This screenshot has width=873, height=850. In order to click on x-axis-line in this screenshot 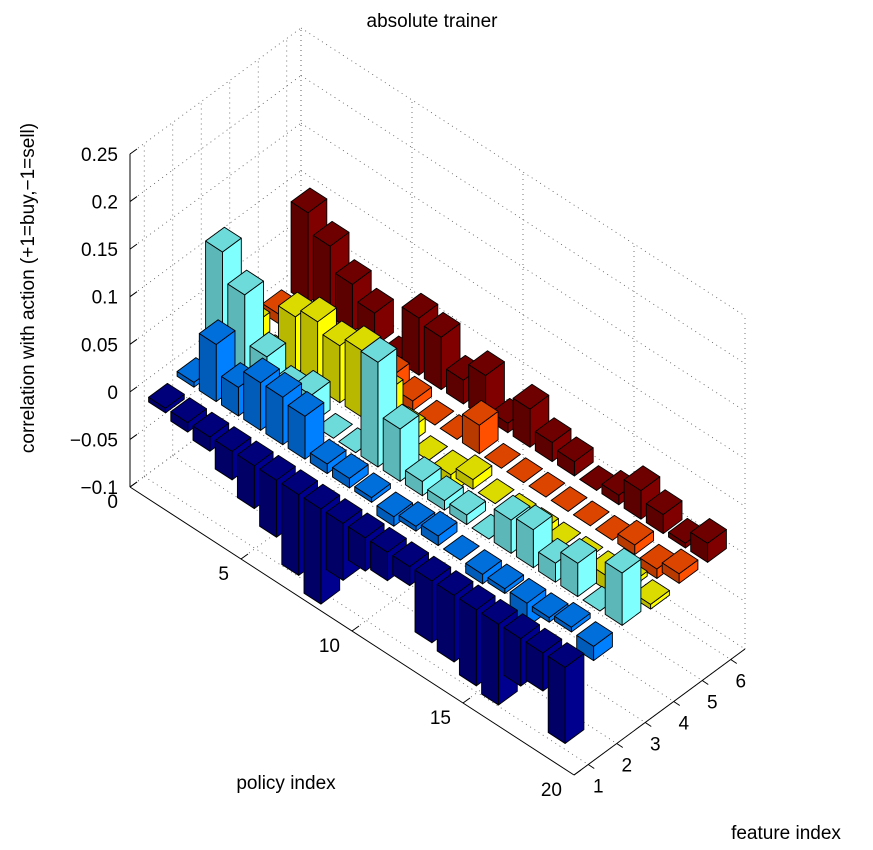, I will do `click(659, 712)`.